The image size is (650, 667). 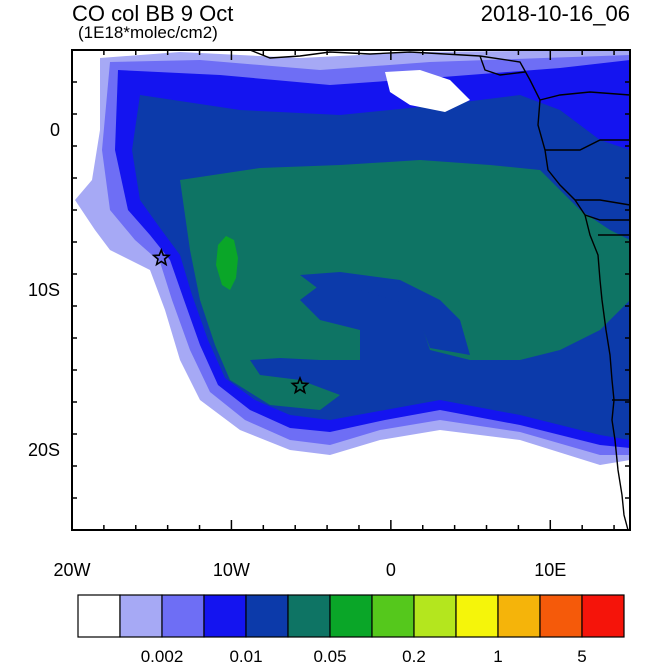 What do you see at coordinates (230, 321) in the screenshot?
I see `marker-layer` at bounding box center [230, 321].